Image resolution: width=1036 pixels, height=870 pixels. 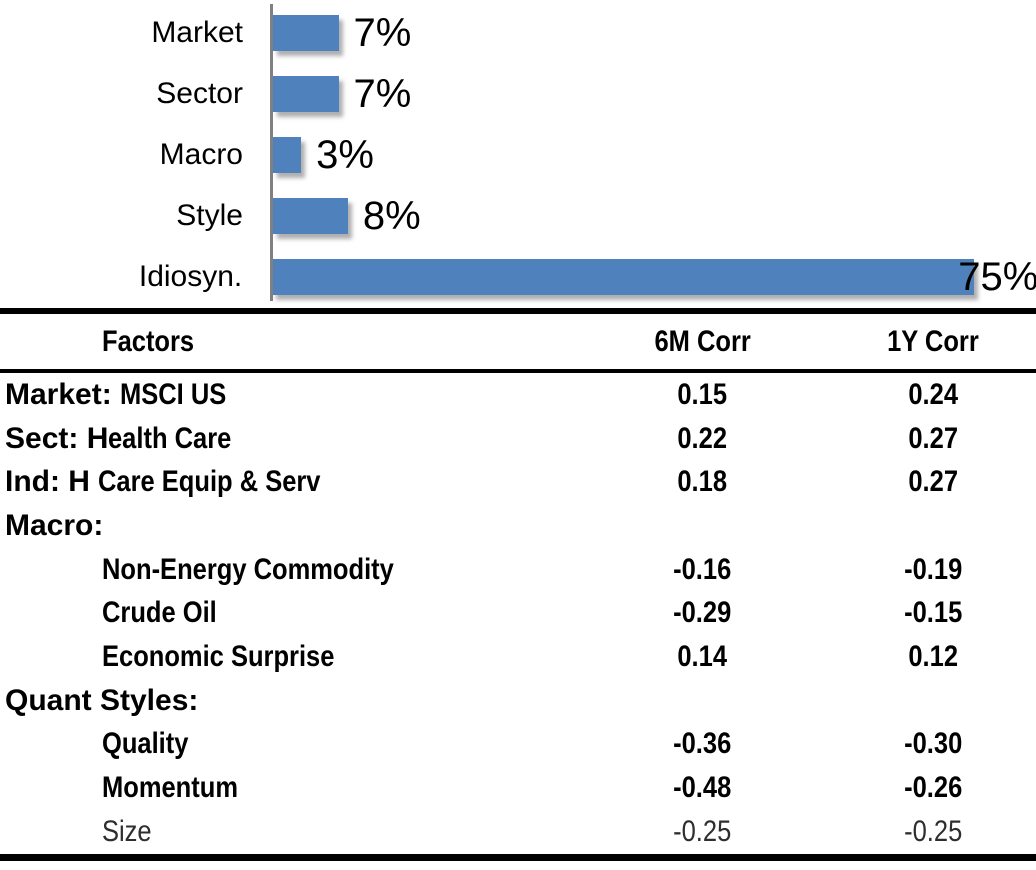 I want to click on cell-6m-corr: -0.16, so click(x=702, y=570).